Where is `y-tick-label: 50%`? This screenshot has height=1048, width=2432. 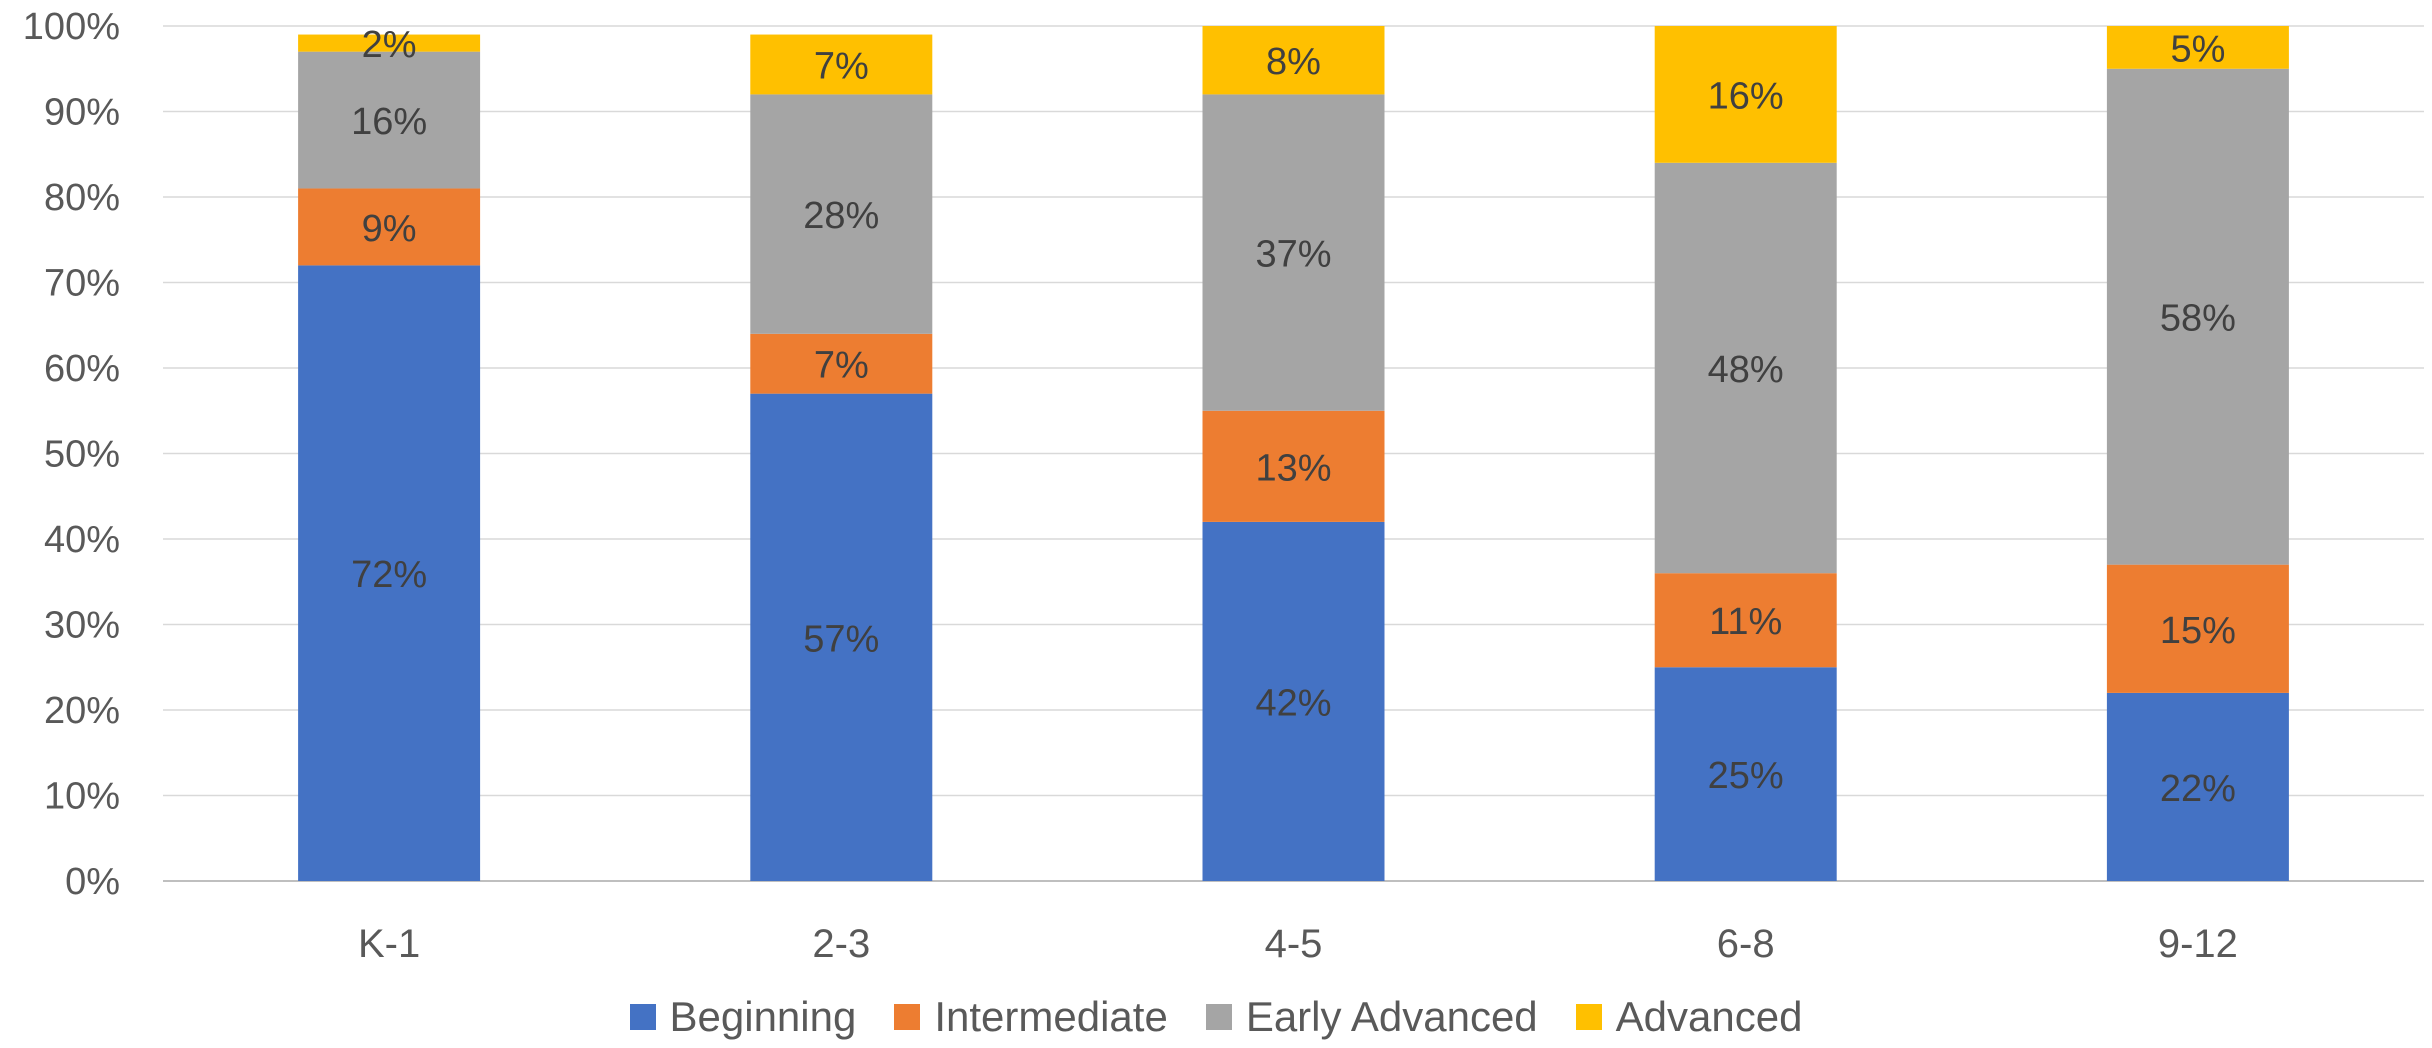 y-tick-label: 50% is located at coordinates (82, 455).